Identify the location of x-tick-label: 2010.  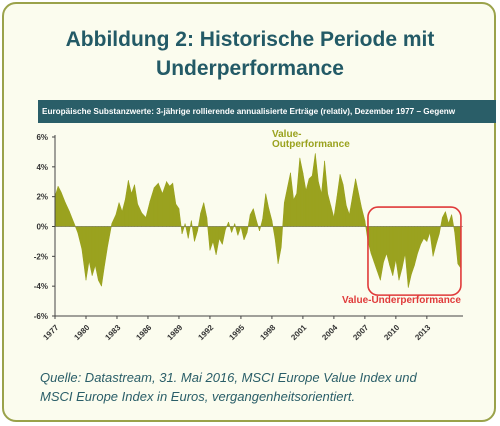
(391, 332).